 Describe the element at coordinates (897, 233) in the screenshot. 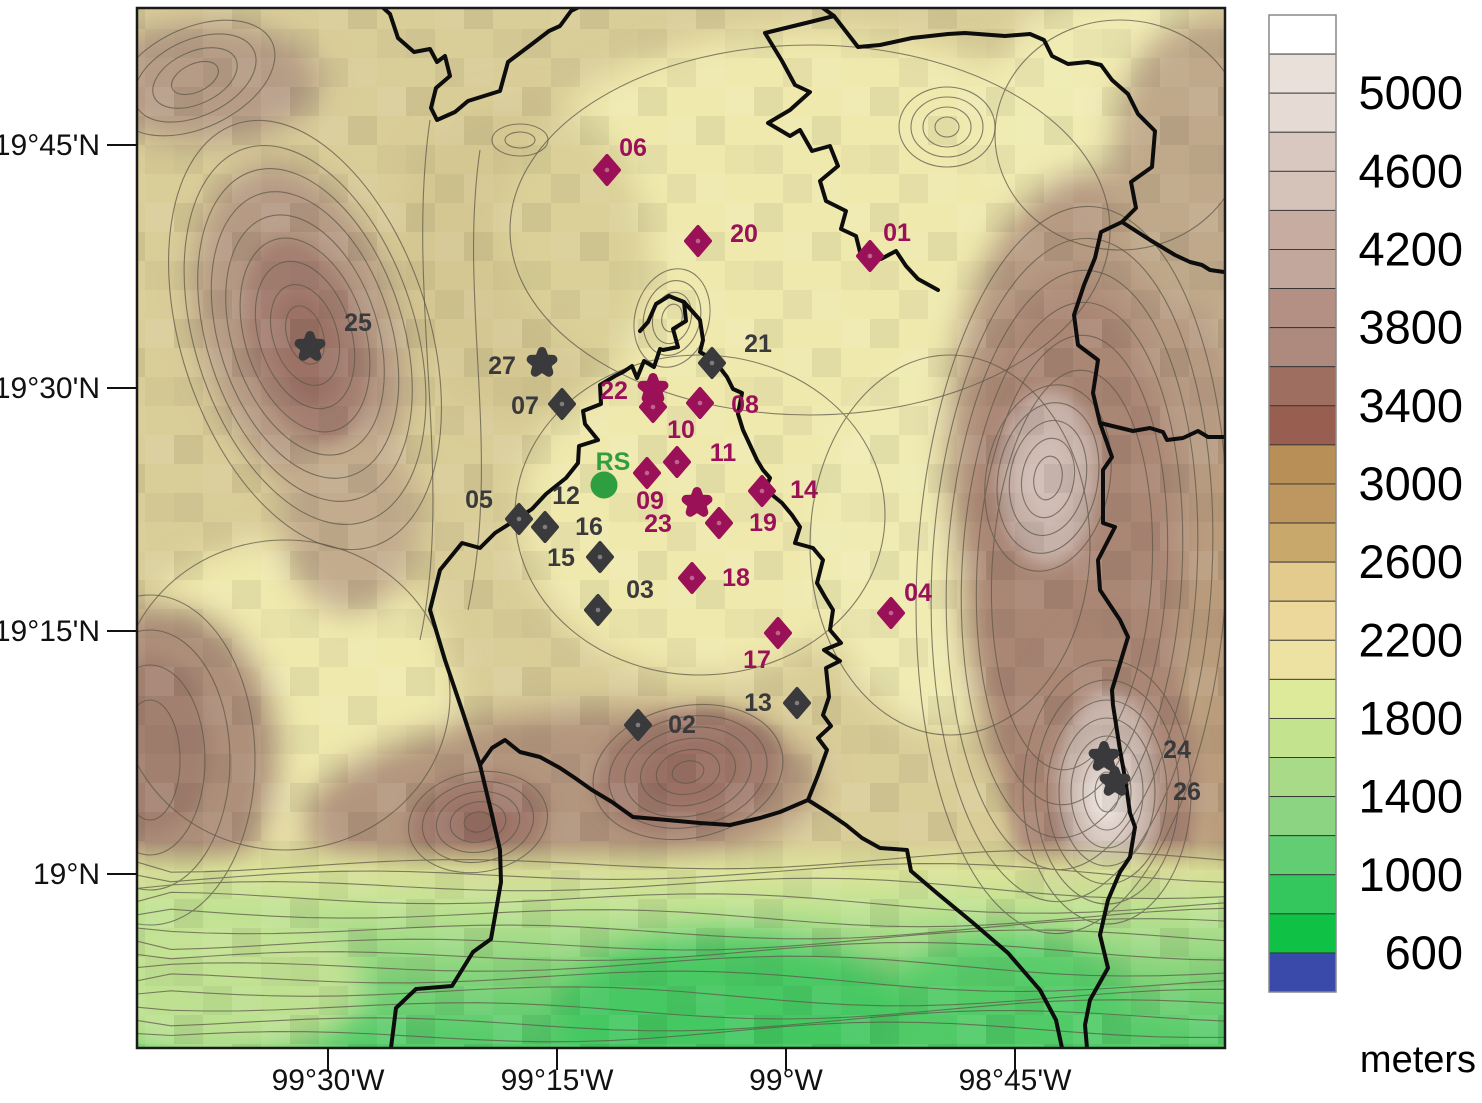

I see `station-label-01: 01` at that location.